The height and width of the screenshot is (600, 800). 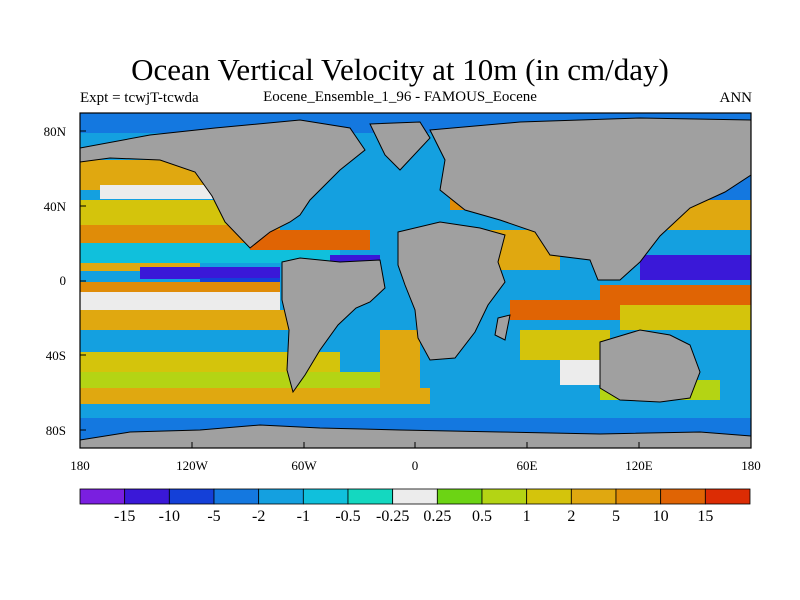 What do you see at coordinates (54, 131) in the screenshot?
I see `lat-label-80n: 80N` at bounding box center [54, 131].